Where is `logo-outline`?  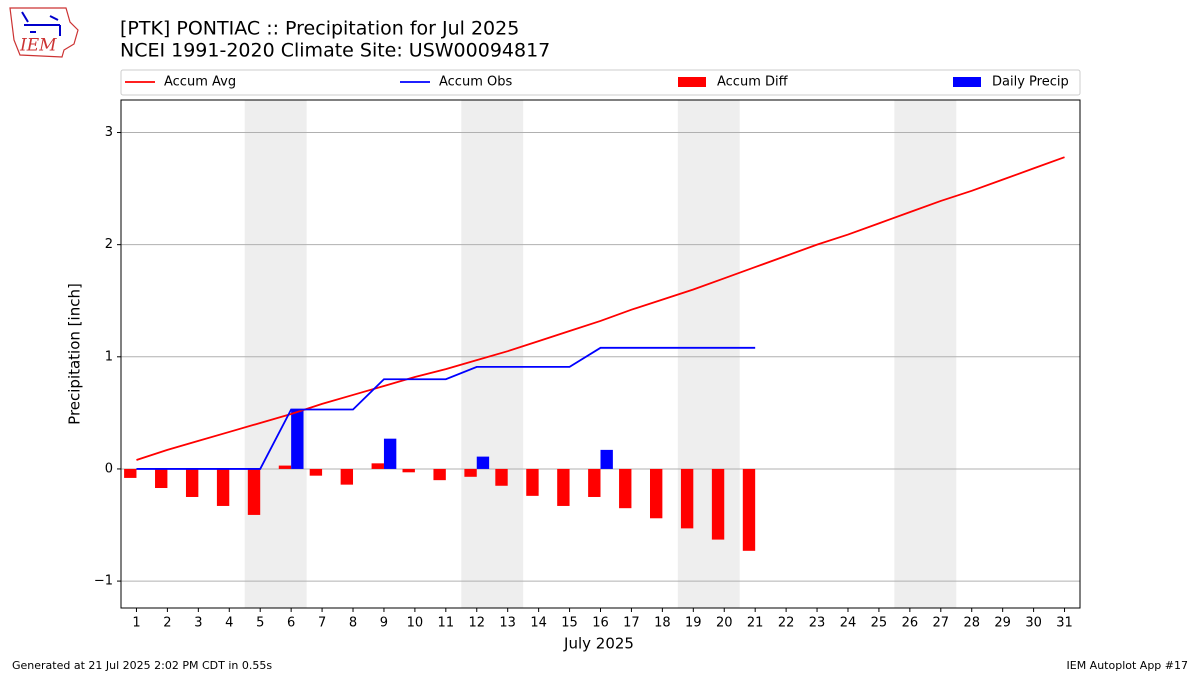
logo-outline is located at coordinates (44, 32).